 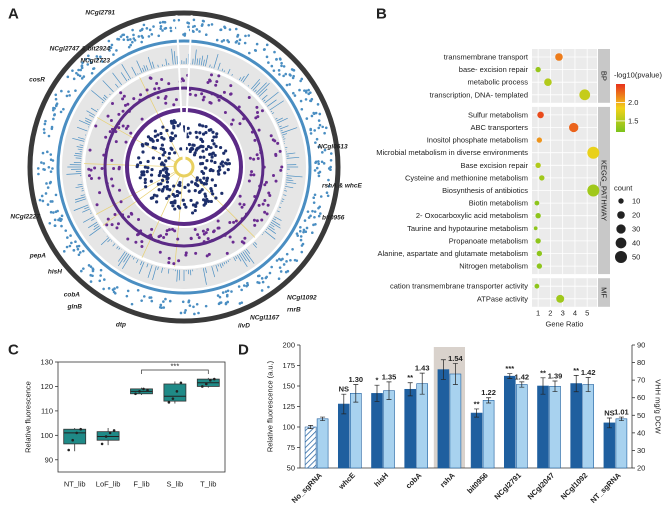 What do you see at coordinates (355, 379) in the screenshot?
I see `fold-label: 1.30` at bounding box center [355, 379].